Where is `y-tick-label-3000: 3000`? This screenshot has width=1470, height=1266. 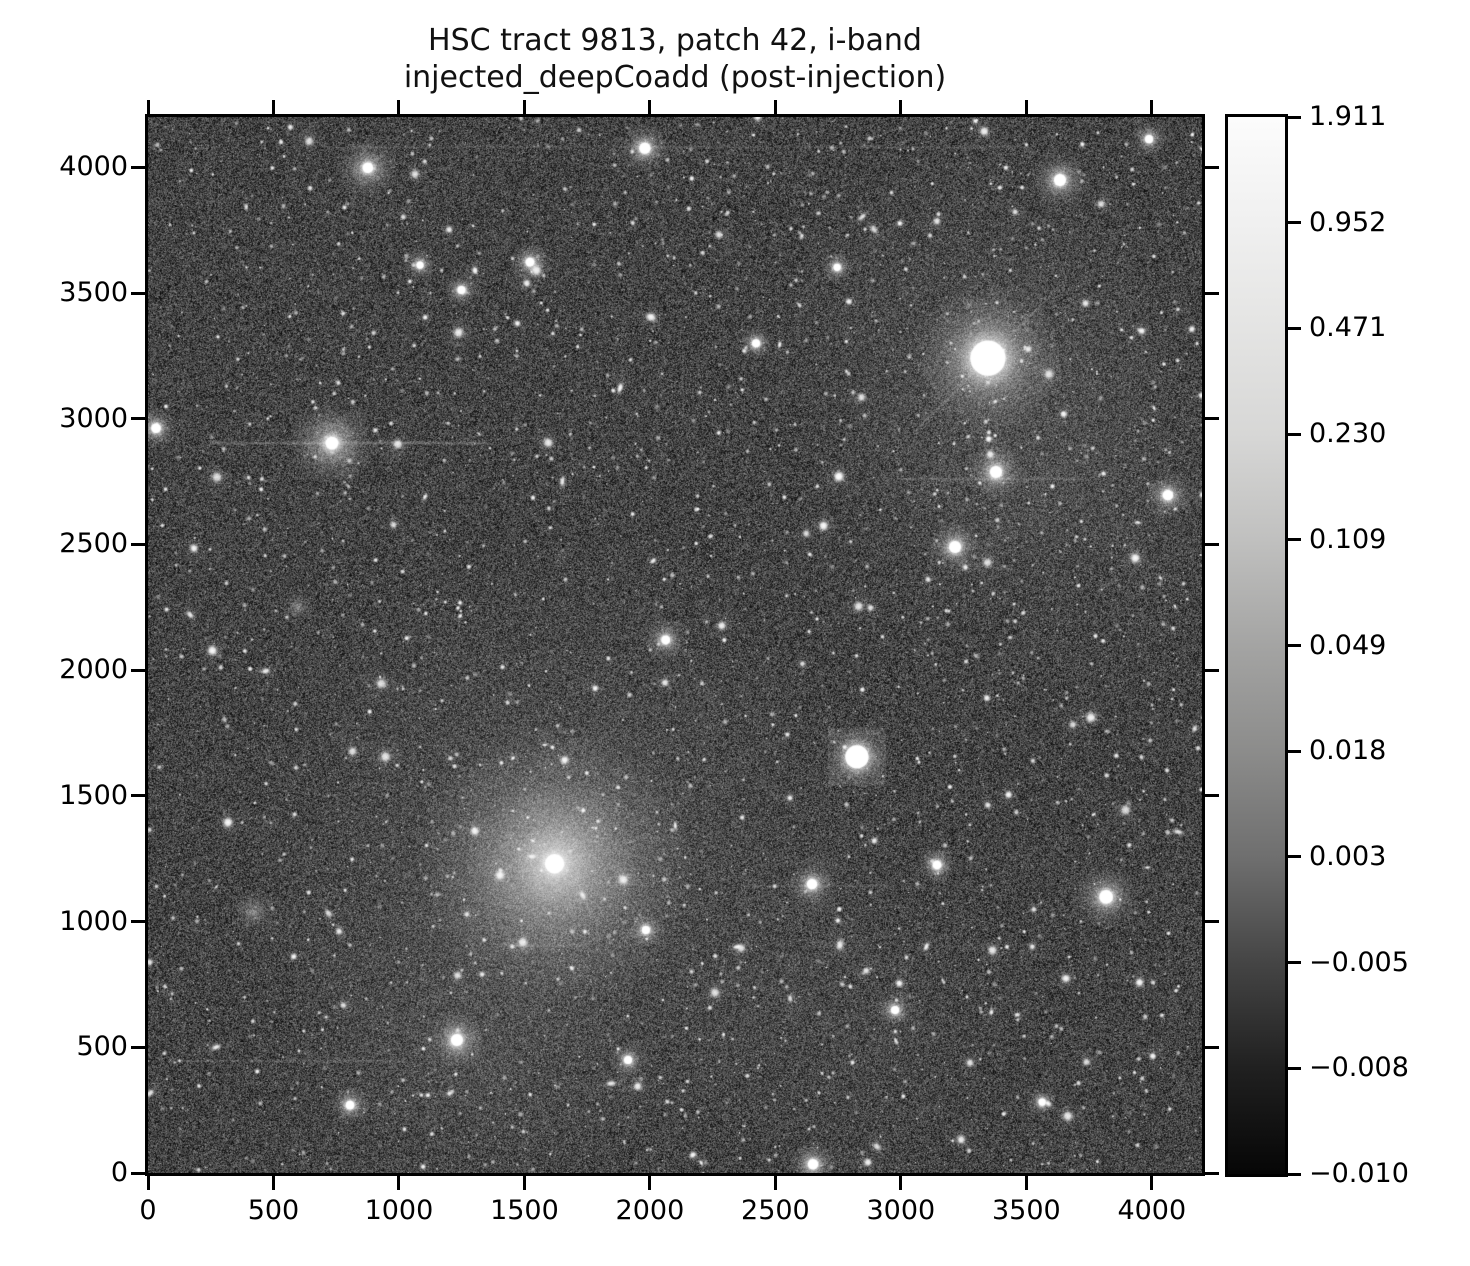 y-tick-label-3000: 3000 is located at coordinates (93, 418).